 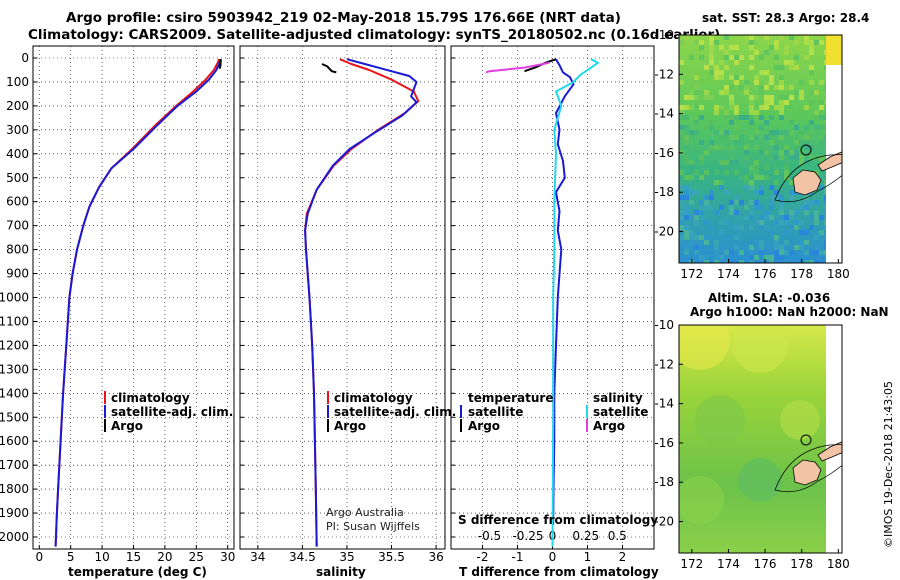 I want to click on x-tick-label: 10, so click(x=101, y=557).